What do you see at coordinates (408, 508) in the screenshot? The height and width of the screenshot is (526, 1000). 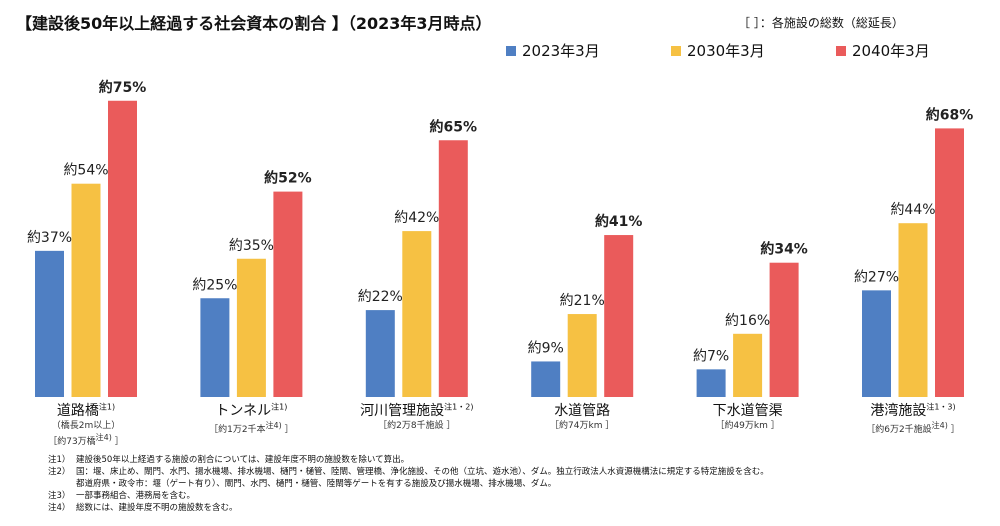 I see `footnote: 注4） 総数には、建設年度不明の施設数を含む。` at bounding box center [408, 508].